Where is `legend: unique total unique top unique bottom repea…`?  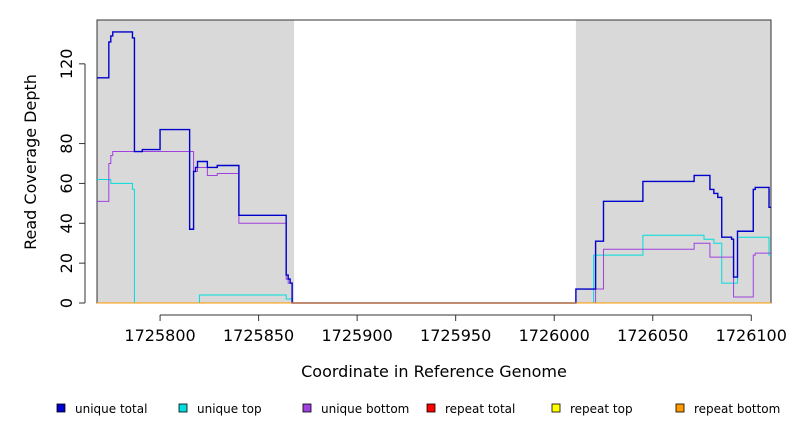 legend: unique total unique top unique bottom repea… is located at coordinates (418, 409).